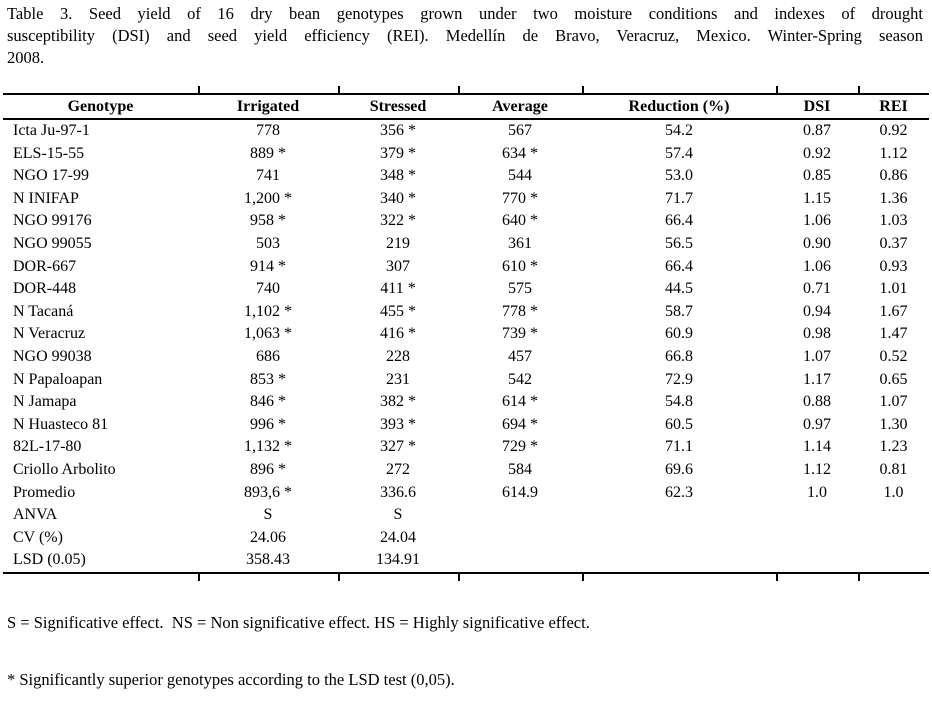  Describe the element at coordinates (46, 198) in the screenshot. I see `table-cell: N INIFAP` at that location.